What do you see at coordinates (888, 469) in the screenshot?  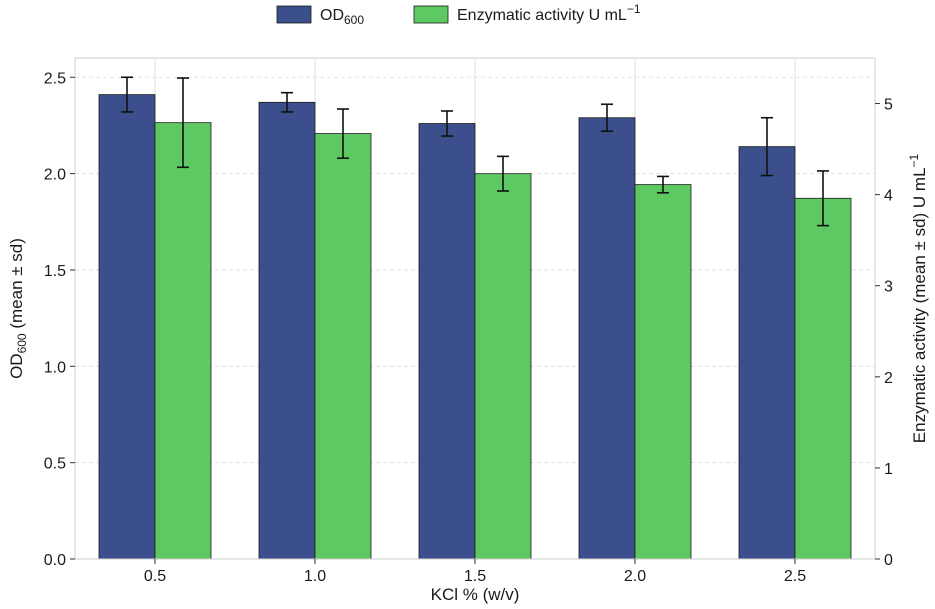 I see `right-y-tick-label: 1` at bounding box center [888, 469].